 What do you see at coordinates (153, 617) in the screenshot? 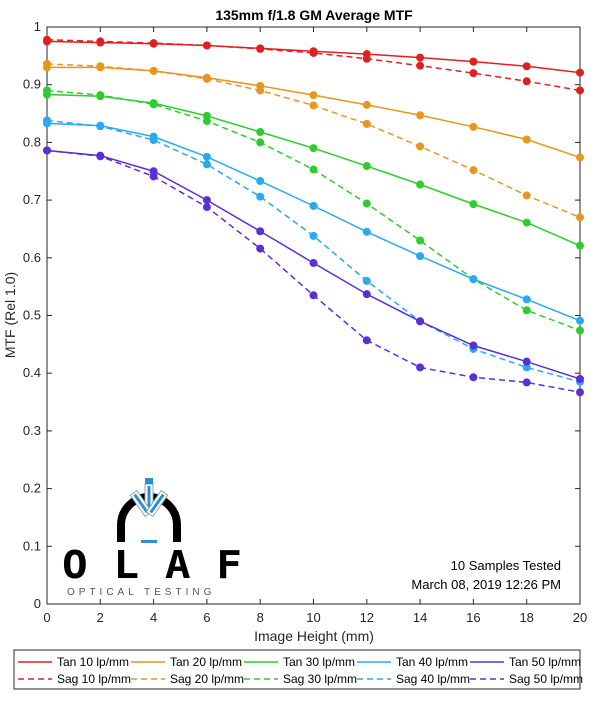
I see `x-tick-label: 4` at bounding box center [153, 617].